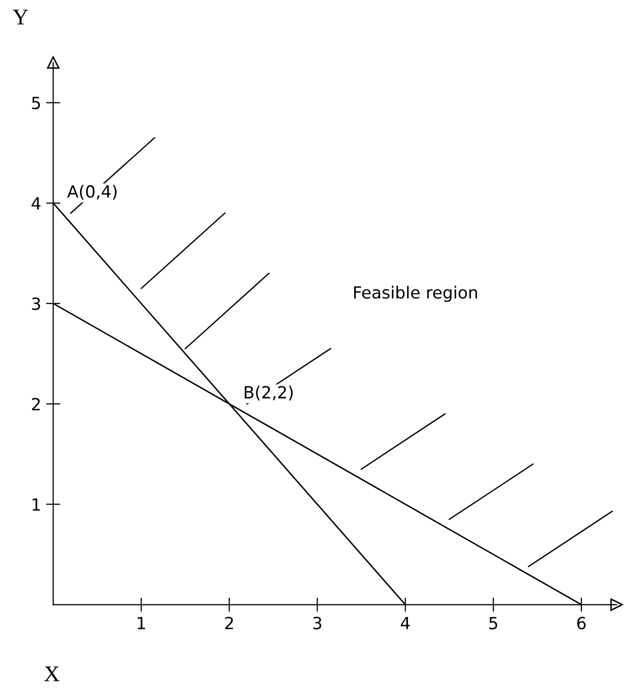  Describe the element at coordinates (493, 623) in the screenshot. I see `x-tick-label: 5` at that location.